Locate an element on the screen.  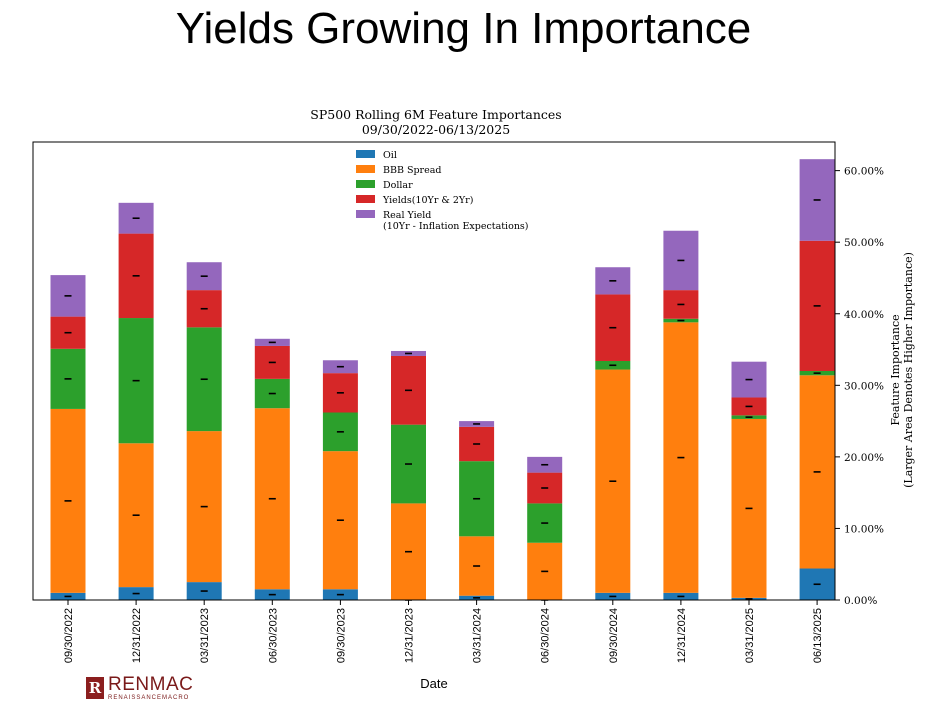
y-tick-label: 10.00% is located at coordinates (864, 529).